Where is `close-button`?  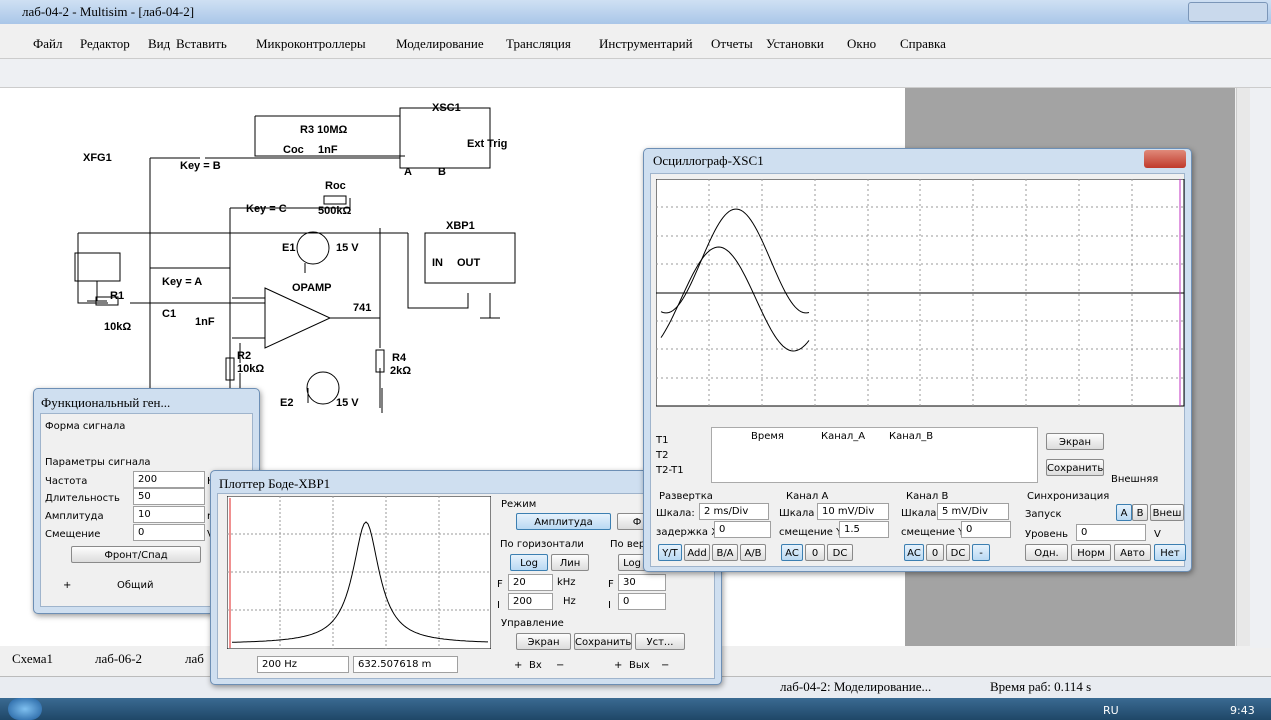
close-button is located at coordinates (1165, 159).